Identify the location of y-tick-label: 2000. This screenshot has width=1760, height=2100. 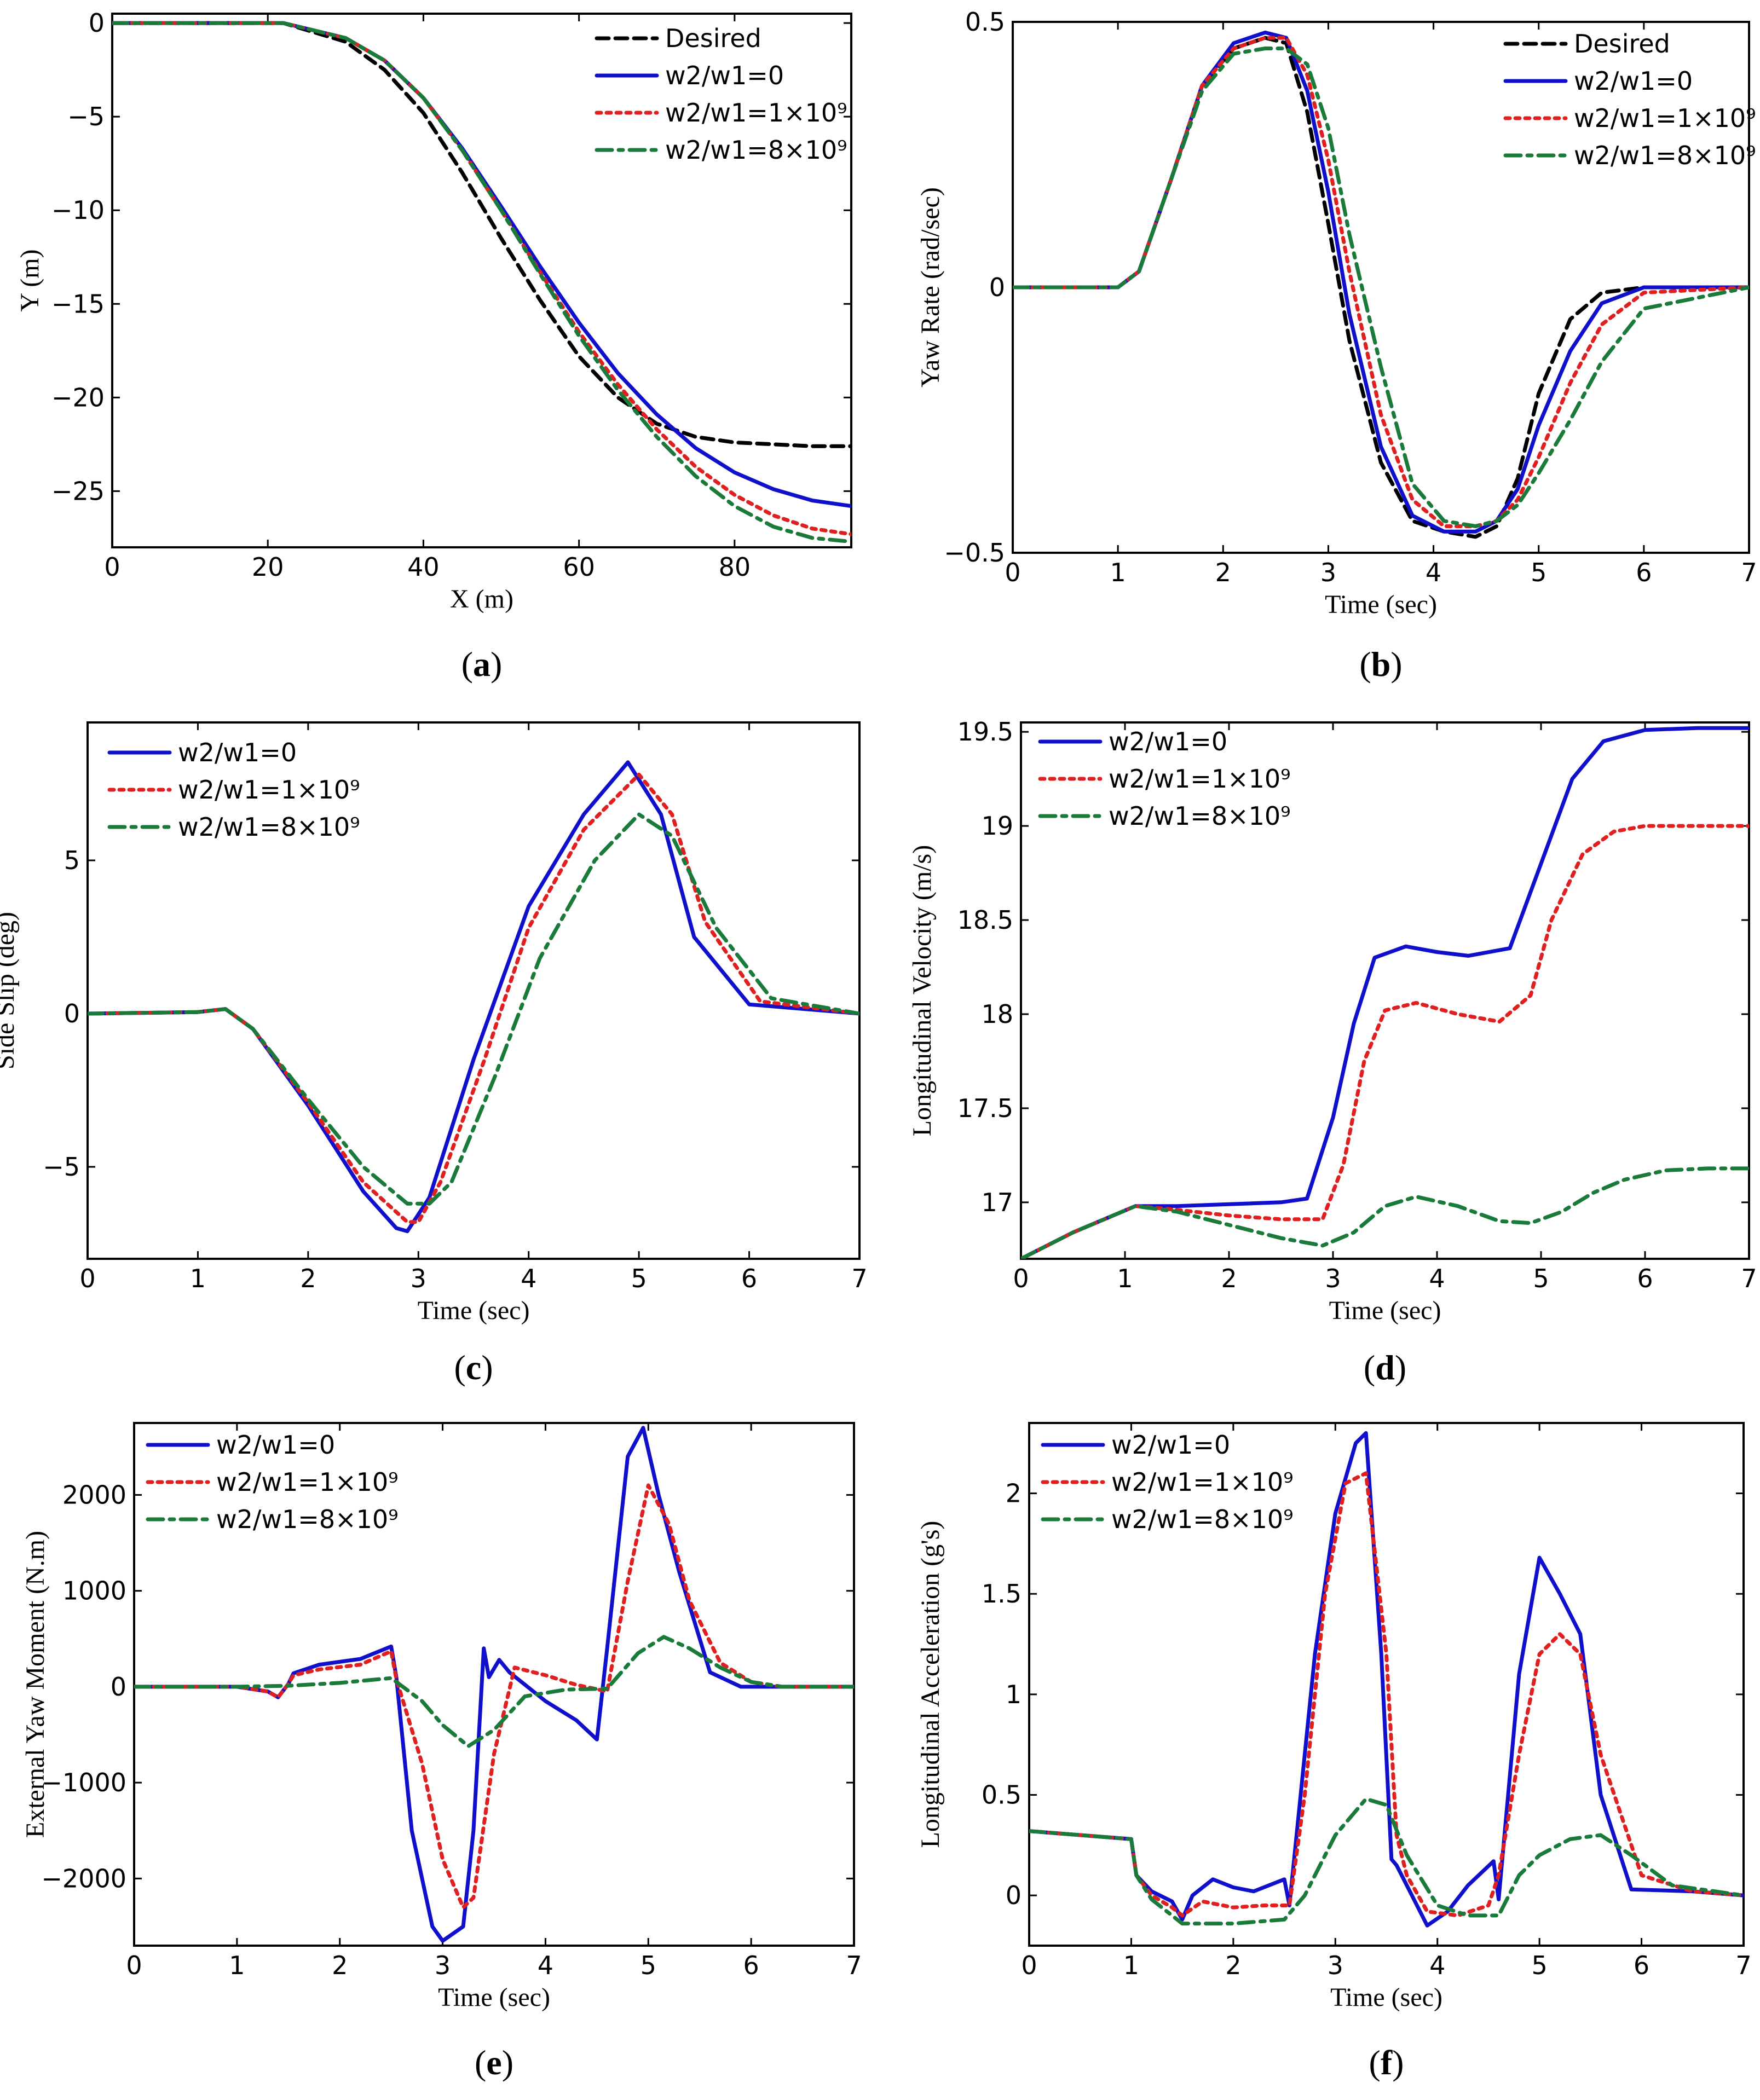
(94, 1494).